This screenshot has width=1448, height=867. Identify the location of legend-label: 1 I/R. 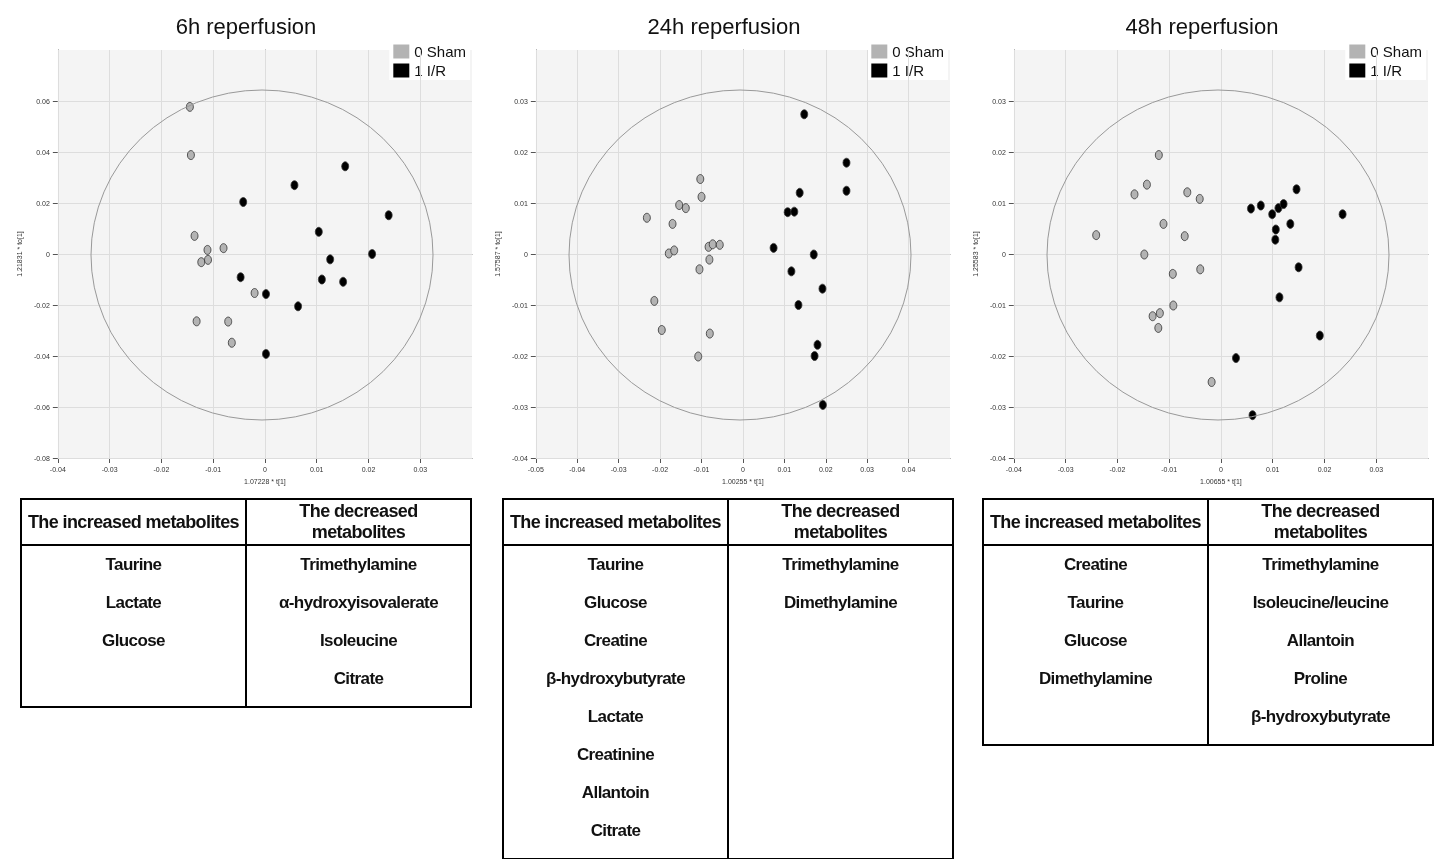
(908, 70).